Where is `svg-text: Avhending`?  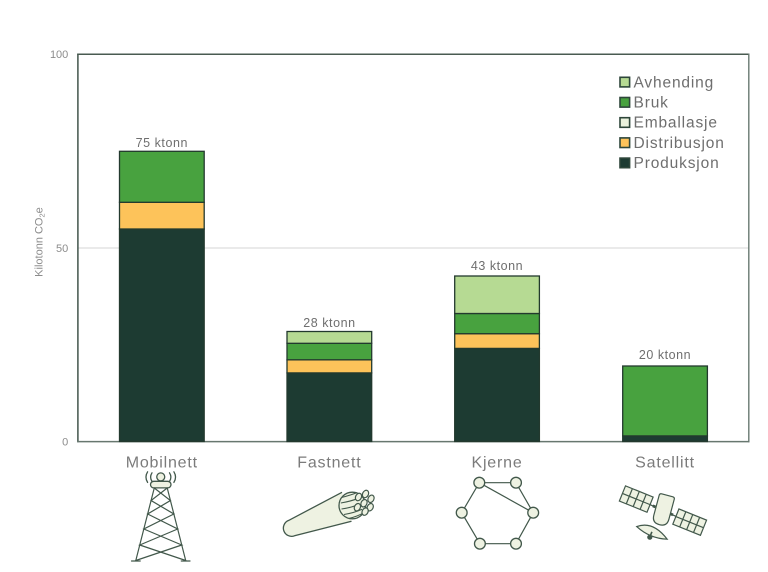
svg-text: Avhending is located at coordinates (674, 82).